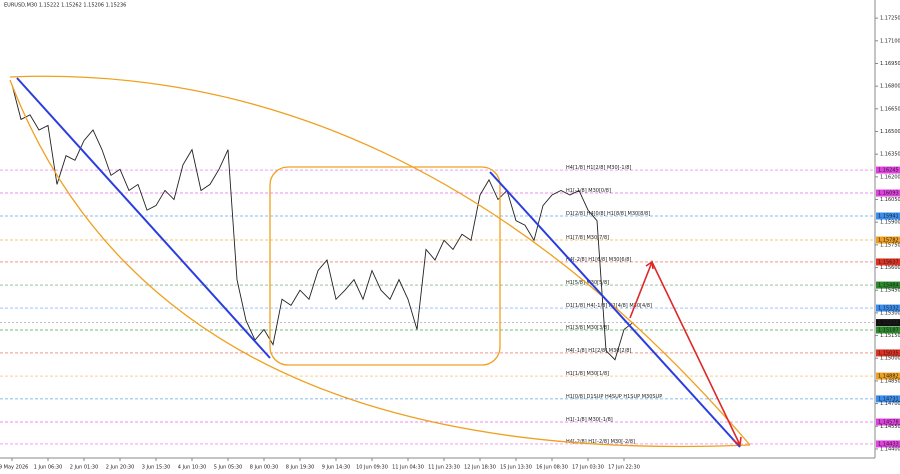 Image resolution: width=900 pixels, height=474 pixels. What do you see at coordinates (587, 328) in the screenshot?
I see `level-name: H1[3/8] M30[3/8]` at bounding box center [587, 328].